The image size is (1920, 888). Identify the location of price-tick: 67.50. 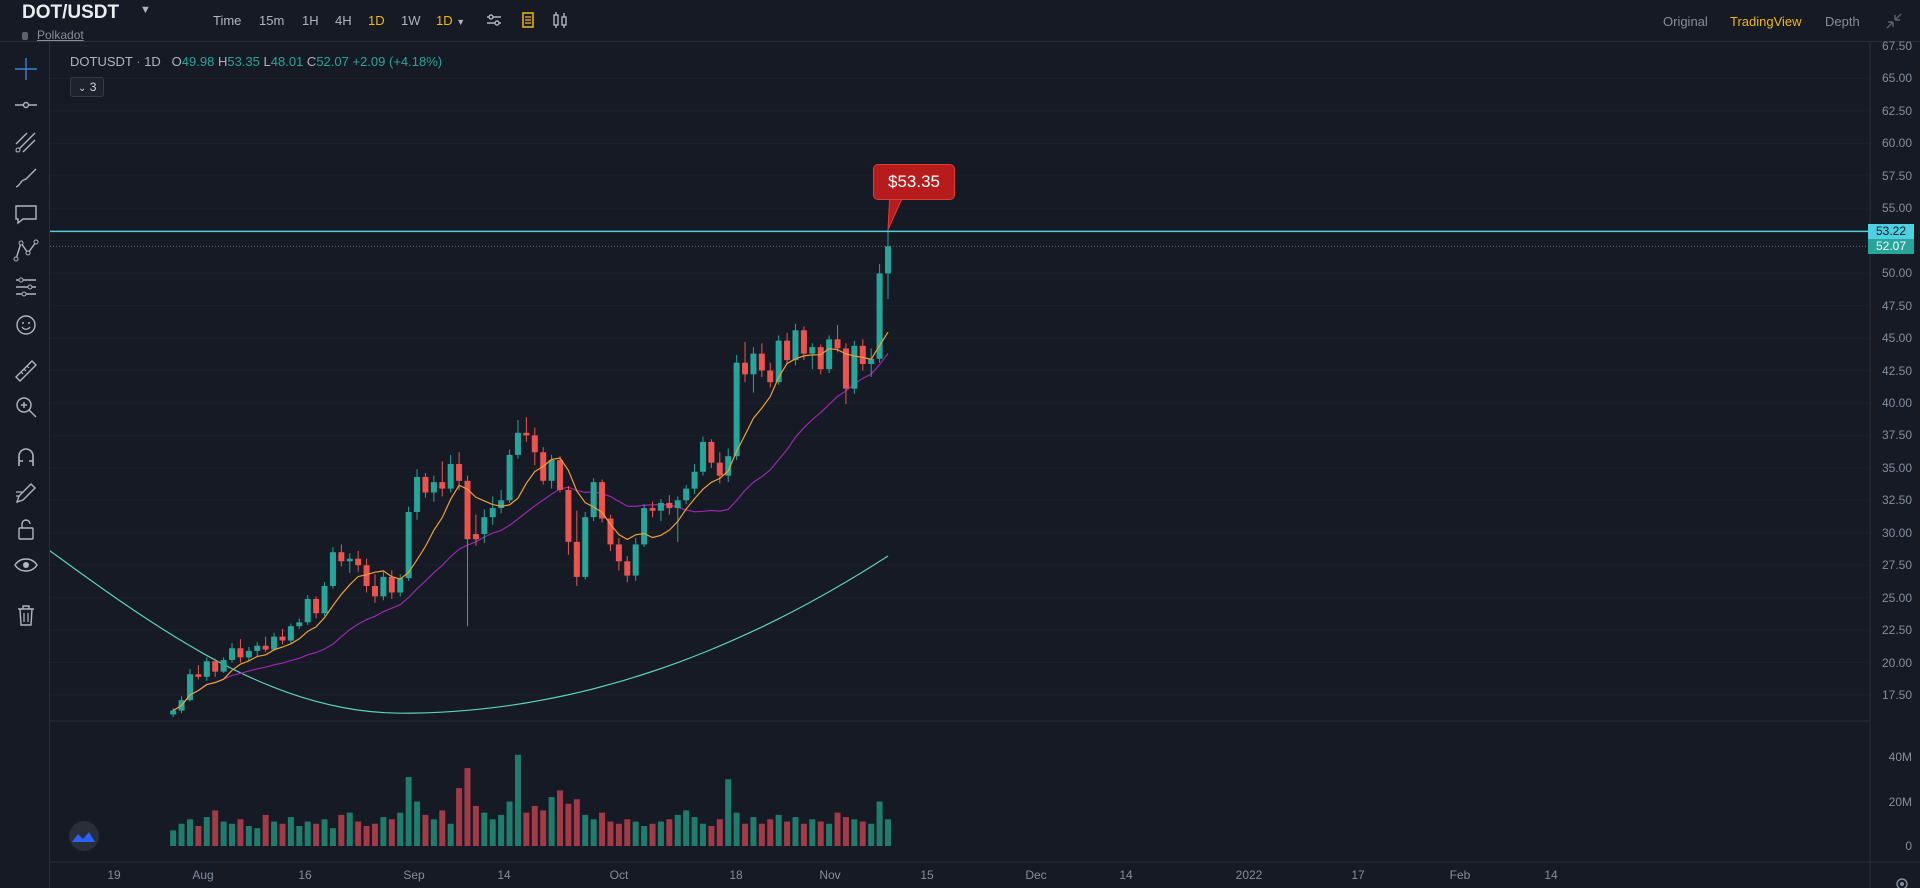
(1896, 46).